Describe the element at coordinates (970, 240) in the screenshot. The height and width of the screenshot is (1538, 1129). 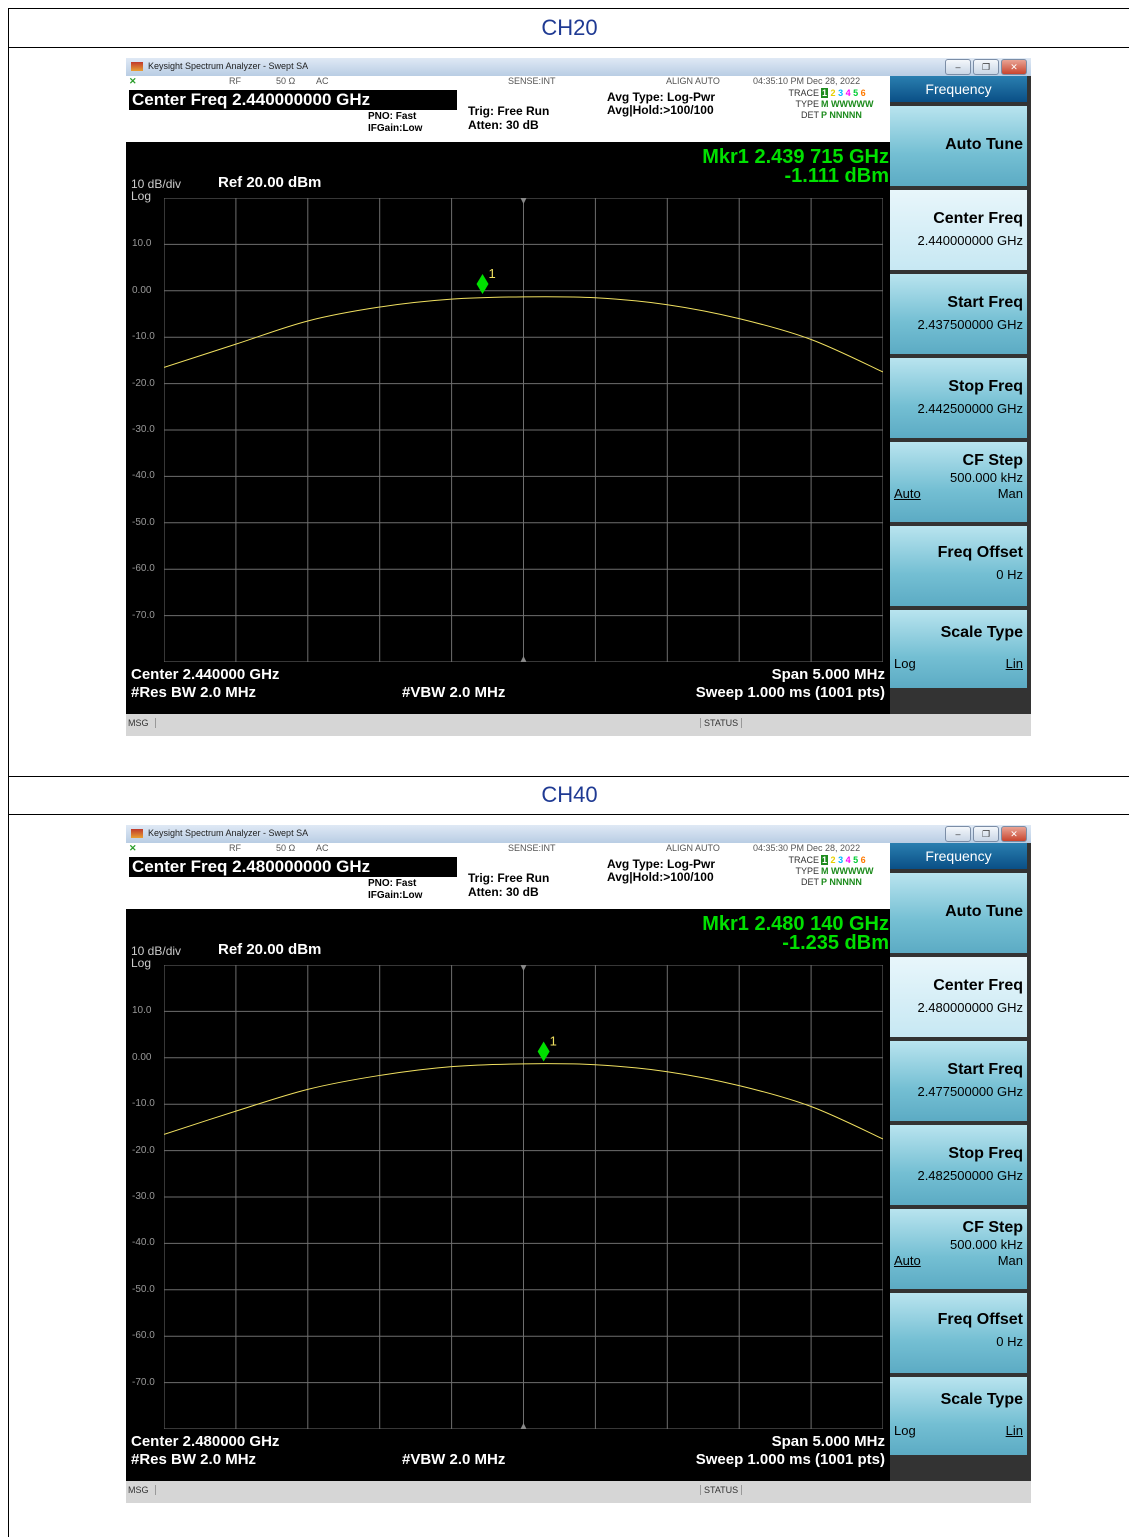
I see `center-freq-value: 2.440000000 GHz` at that location.